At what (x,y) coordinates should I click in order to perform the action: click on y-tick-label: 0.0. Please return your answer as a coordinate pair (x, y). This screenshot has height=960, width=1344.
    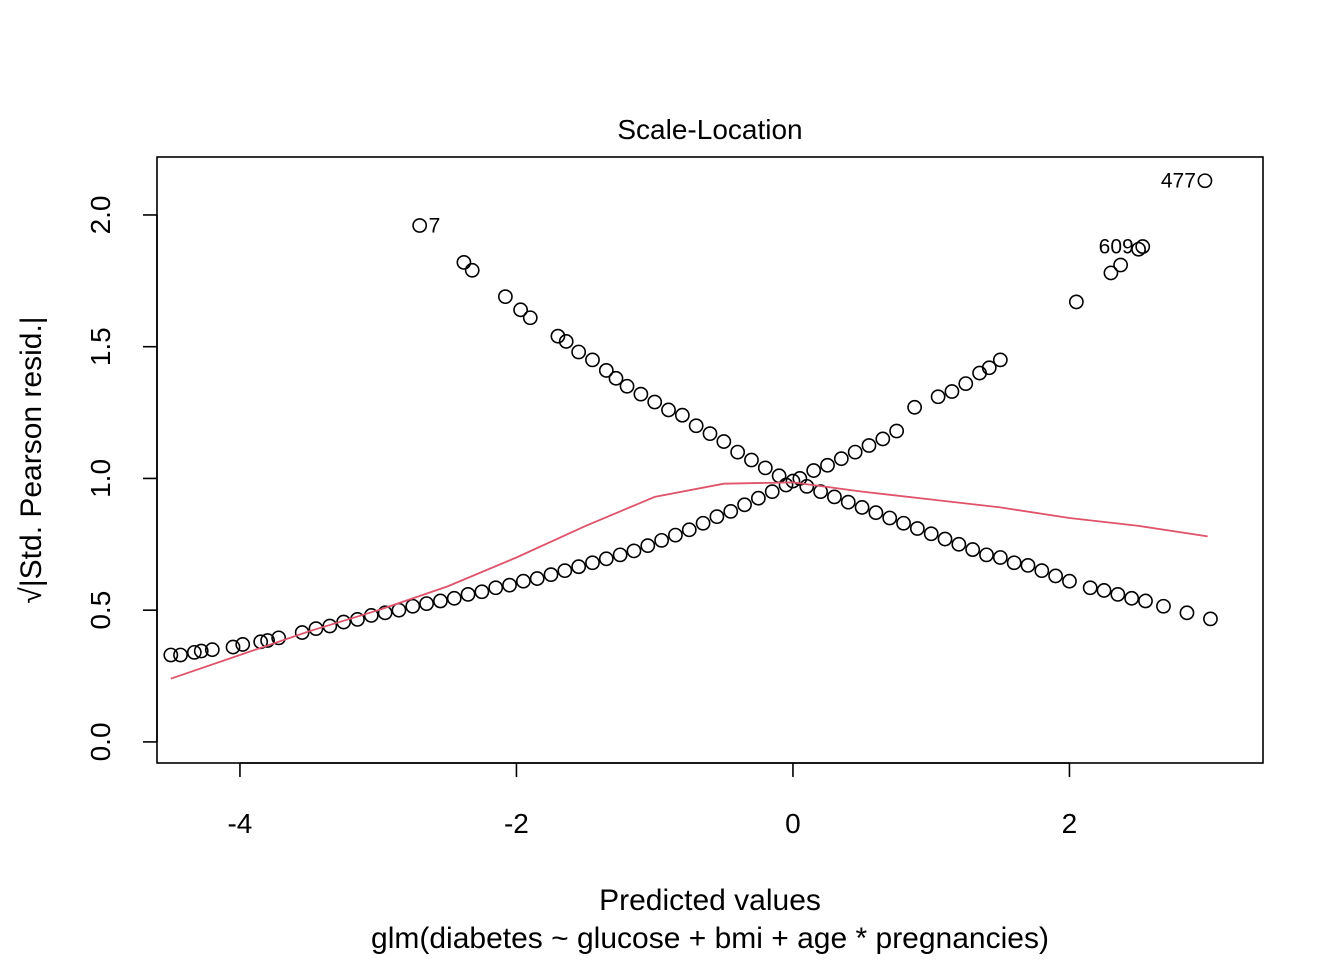
    Looking at the image, I should click on (100, 741).